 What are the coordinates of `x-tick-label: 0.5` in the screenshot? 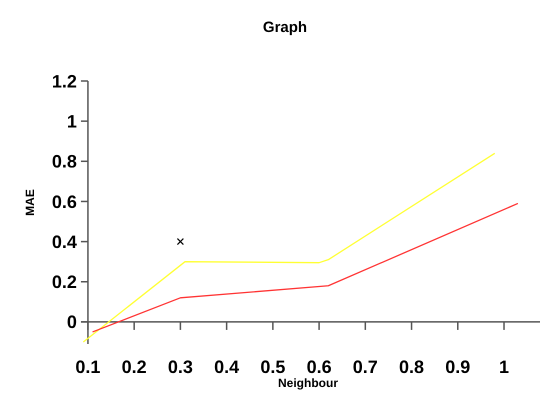 It's located at (273, 367).